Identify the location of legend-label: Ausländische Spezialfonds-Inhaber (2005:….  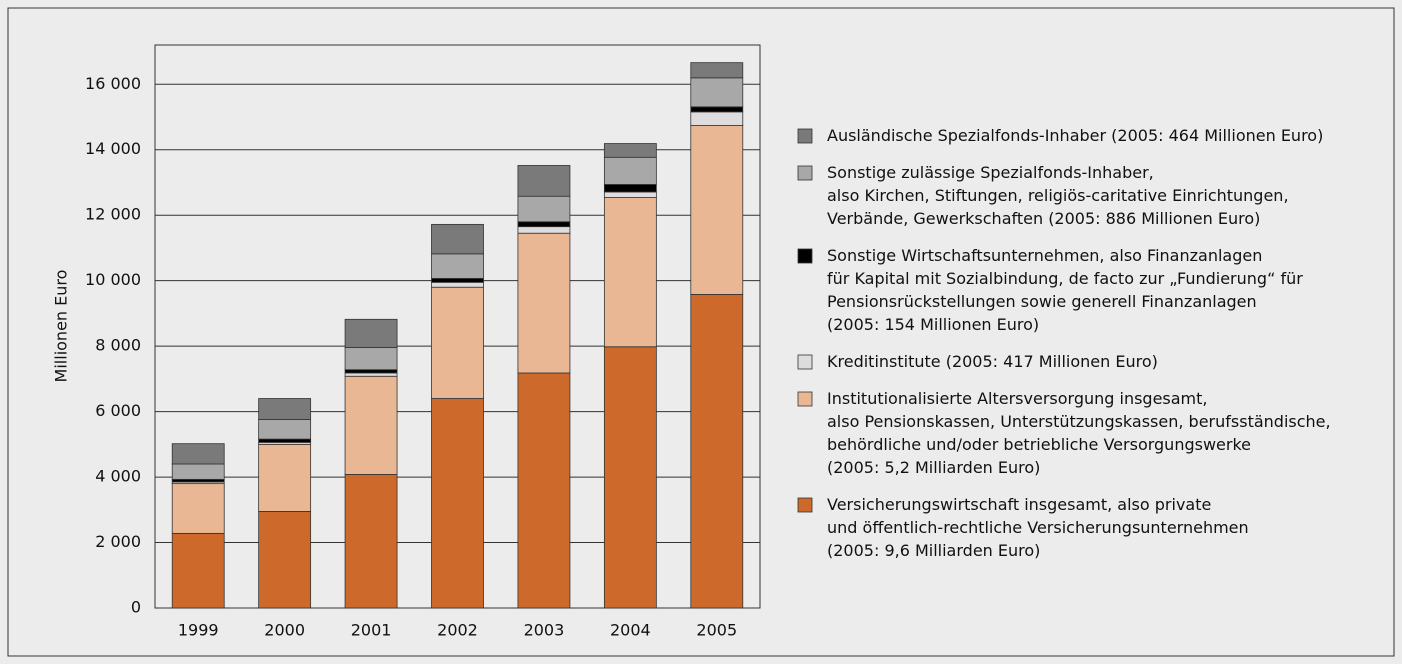
(1075, 135).